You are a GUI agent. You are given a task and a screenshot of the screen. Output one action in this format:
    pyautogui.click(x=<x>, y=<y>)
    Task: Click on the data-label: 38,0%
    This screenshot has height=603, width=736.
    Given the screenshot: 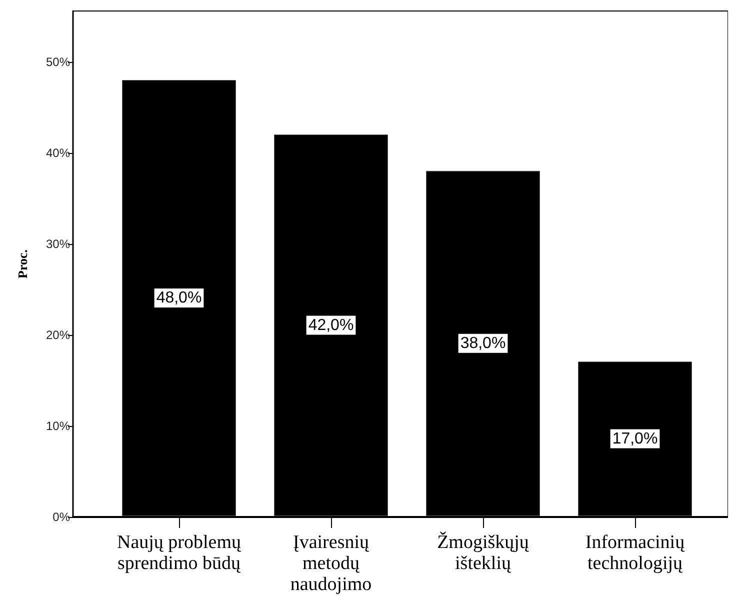 What is the action you would take?
    pyautogui.click(x=483, y=343)
    